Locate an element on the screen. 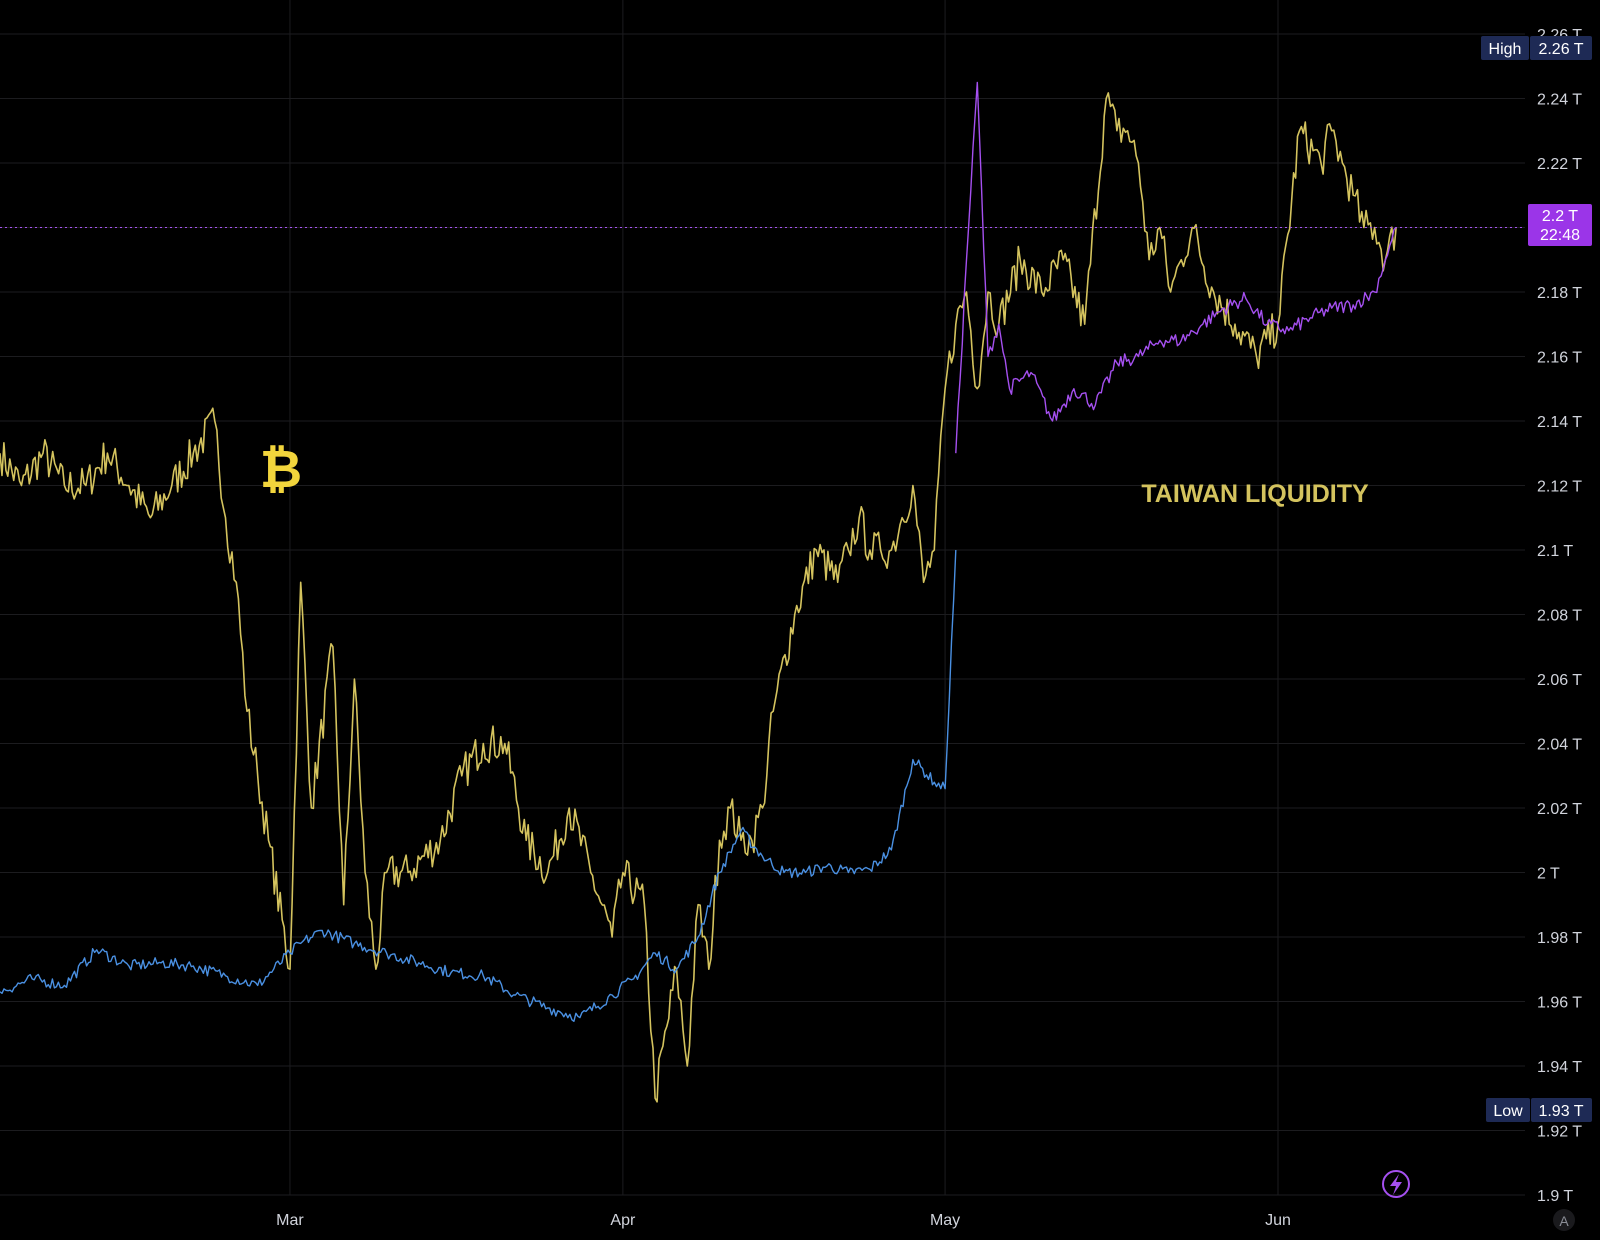  y-tick-label: 1.96 T is located at coordinates (1559, 1003).